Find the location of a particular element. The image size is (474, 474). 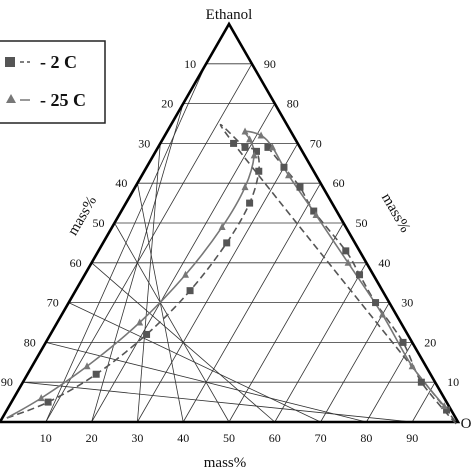

legend-marker-square is located at coordinates (10, 62).